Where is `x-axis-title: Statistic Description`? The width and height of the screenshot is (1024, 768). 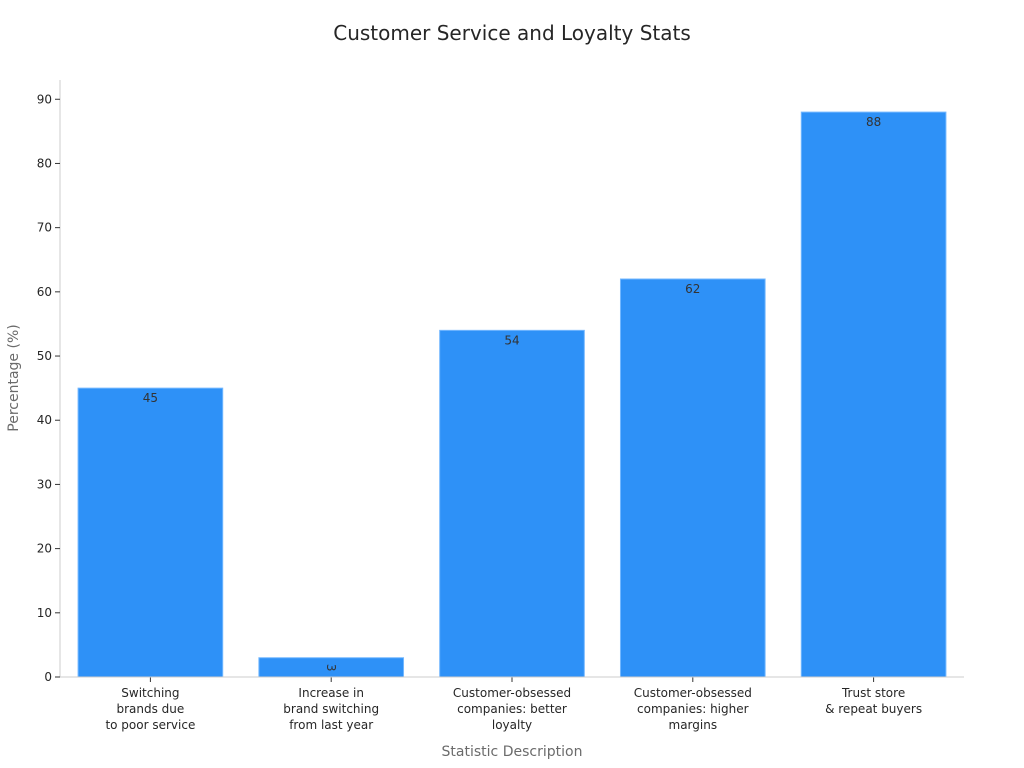 x-axis-title: Statistic Description is located at coordinates (512, 752).